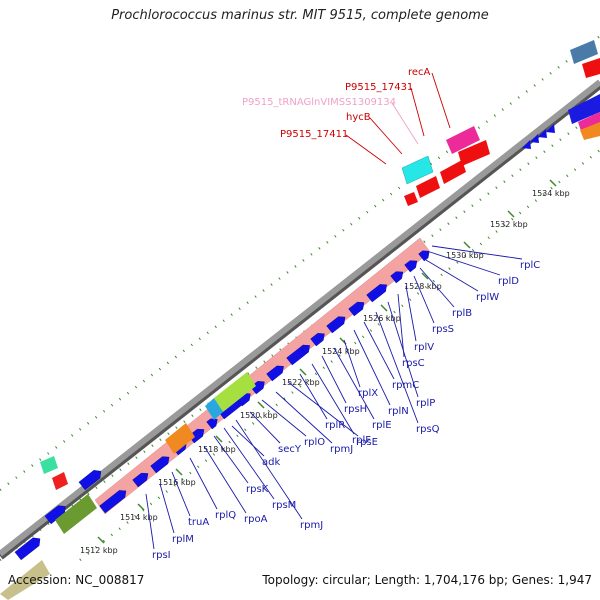  What do you see at coordinates (214, 409) in the screenshot?
I see `gene-secY-cyan` at bounding box center [214, 409].